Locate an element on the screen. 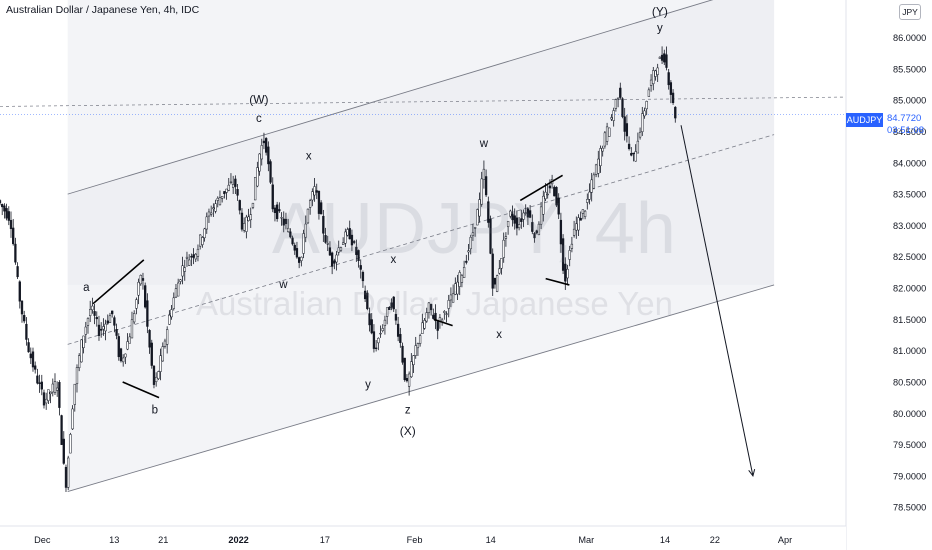 The image size is (932, 550). x-tick-label: 17 is located at coordinates (325, 540).